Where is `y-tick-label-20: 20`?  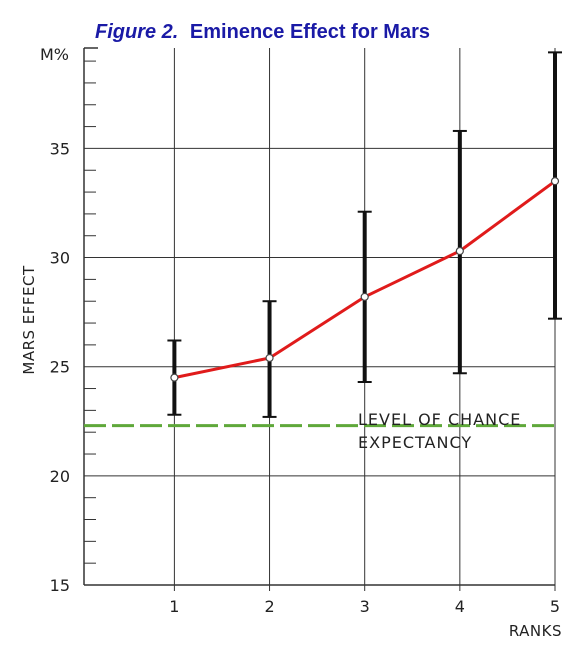 y-tick-label-20: 20 is located at coordinates (60, 476).